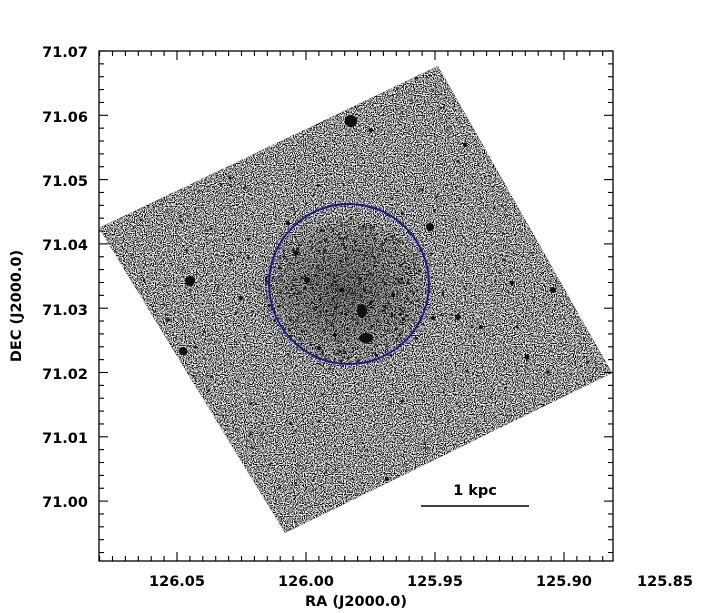 The width and height of the screenshot is (712, 613). What do you see at coordinates (306, 582) in the screenshot?
I see `x-tick-label: 126.00` at bounding box center [306, 582].